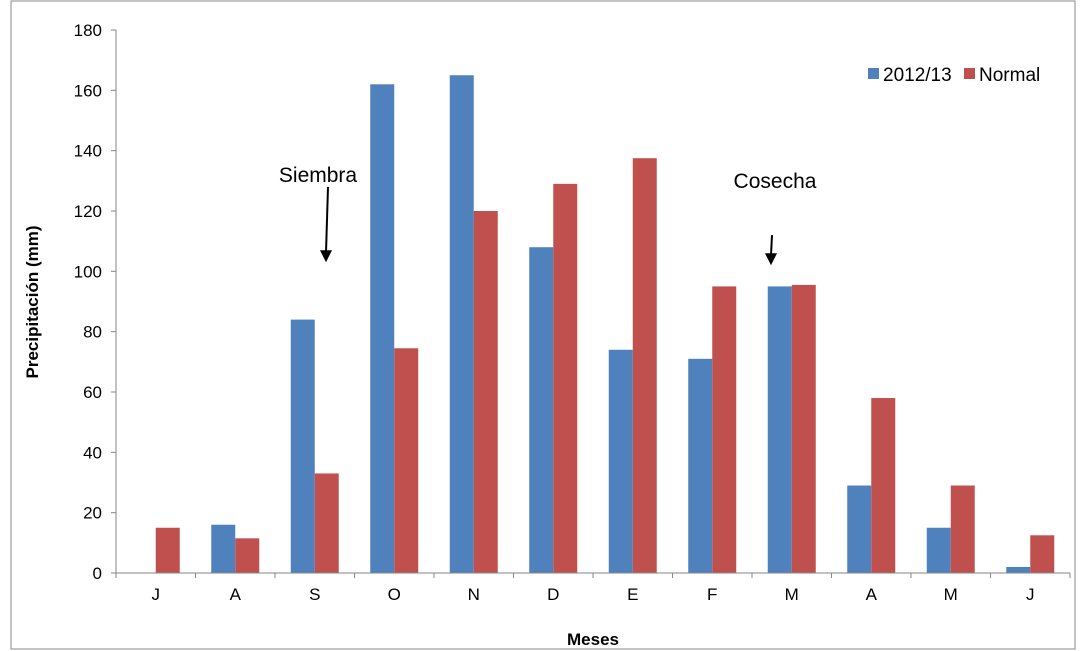 This screenshot has height=651, width=1086. Describe the element at coordinates (712, 594) in the screenshot. I see `x-tick-label: F` at that location.